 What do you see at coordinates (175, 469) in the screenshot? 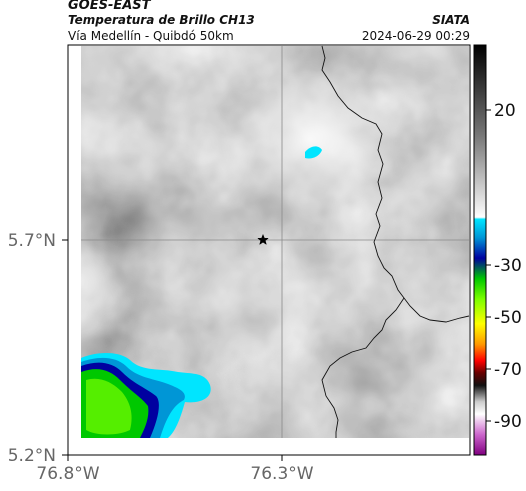
I see `x-axis-ticks: 76.8°W 76.3°W` at bounding box center [175, 469].